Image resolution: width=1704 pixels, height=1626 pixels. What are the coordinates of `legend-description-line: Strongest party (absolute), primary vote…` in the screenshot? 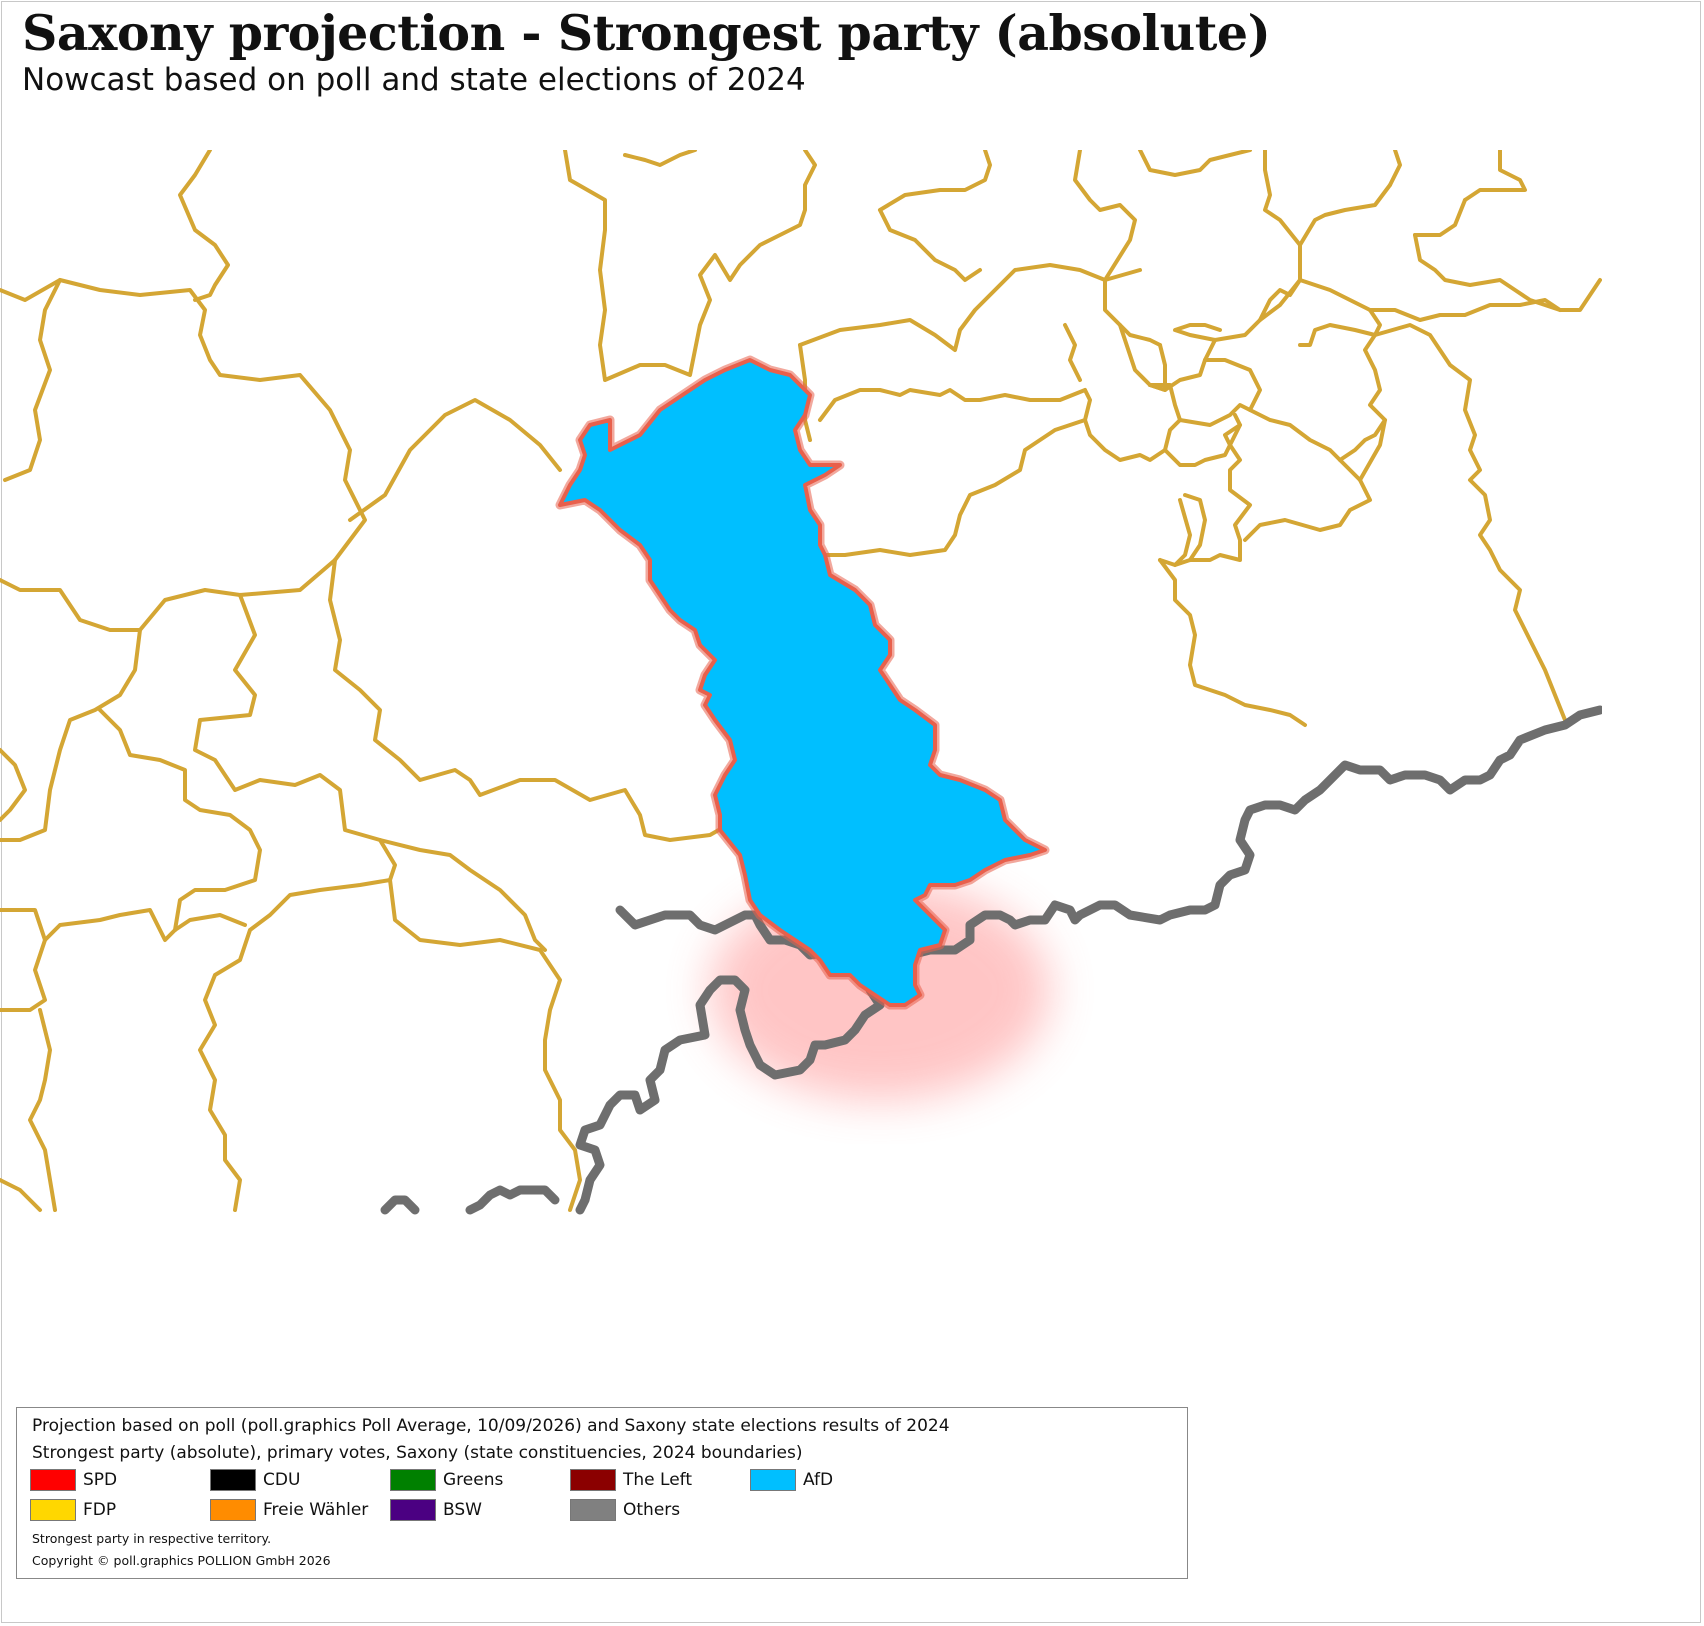 It's located at (417, 1453).